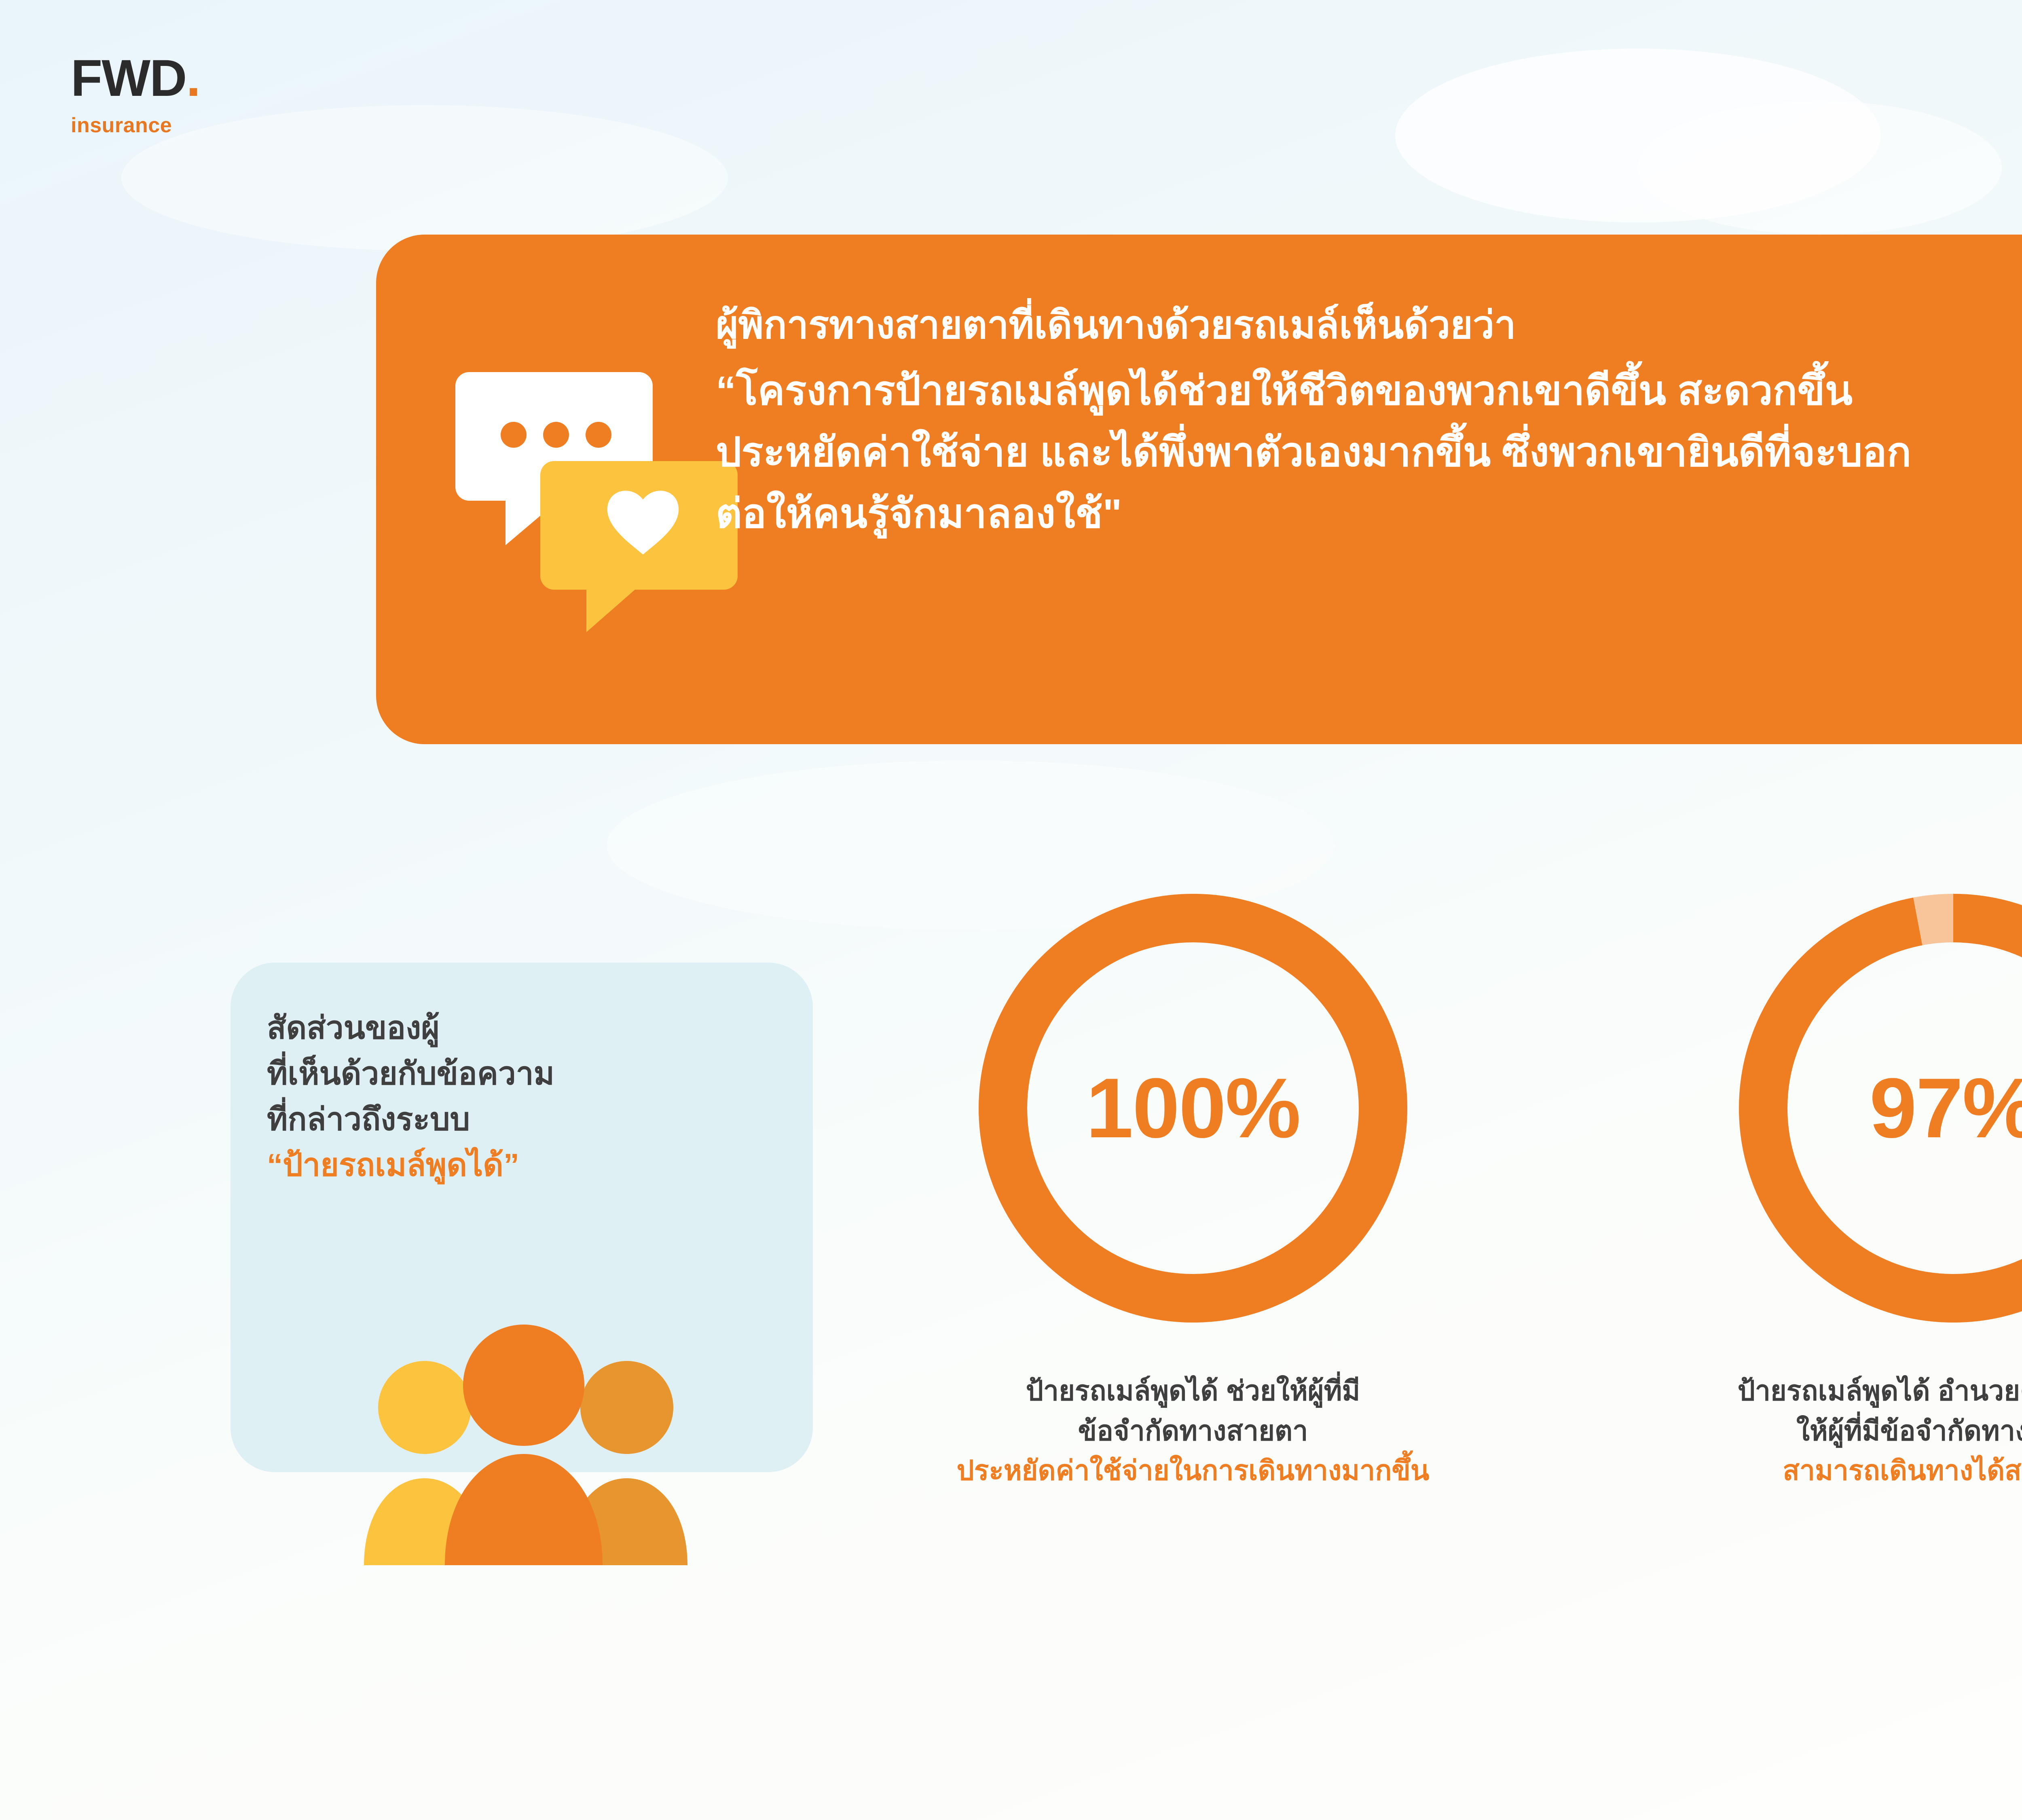 Image resolution: width=2022 pixels, height=1820 pixels. Describe the element at coordinates (212, 78) in the screenshot. I see `logo-wordmark: FWD.` at that location.